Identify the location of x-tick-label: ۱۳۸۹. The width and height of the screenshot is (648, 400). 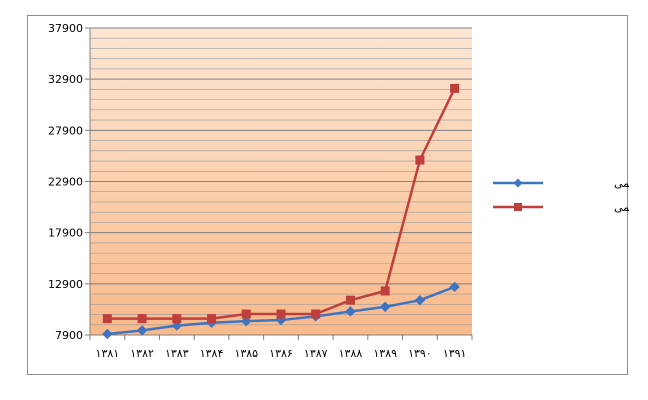
(385, 353).